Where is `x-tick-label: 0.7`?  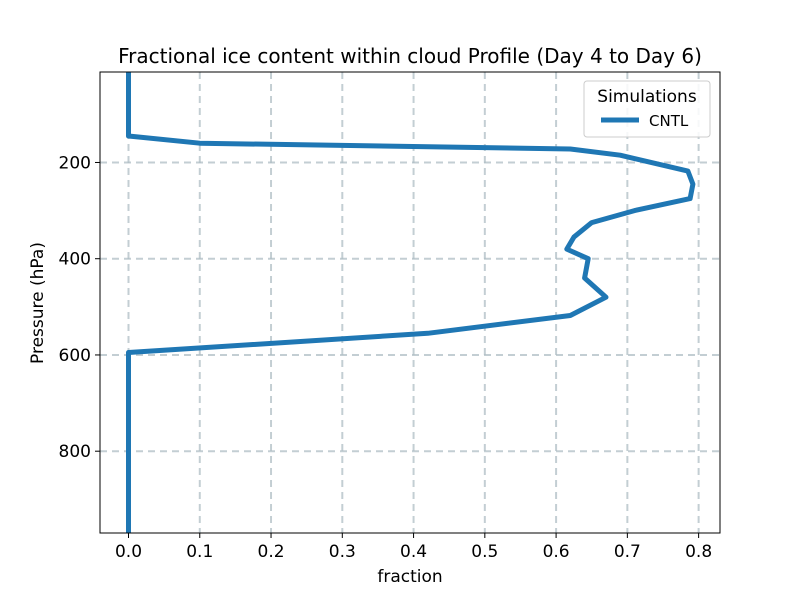
x-tick-label: 0.7 is located at coordinates (627, 552).